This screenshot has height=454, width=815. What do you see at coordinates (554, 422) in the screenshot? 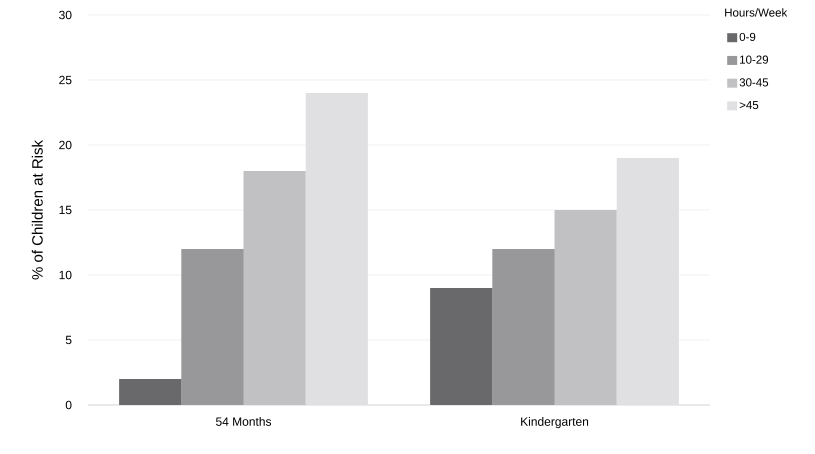
I see `x-tick-label: Kindergarten` at bounding box center [554, 422].